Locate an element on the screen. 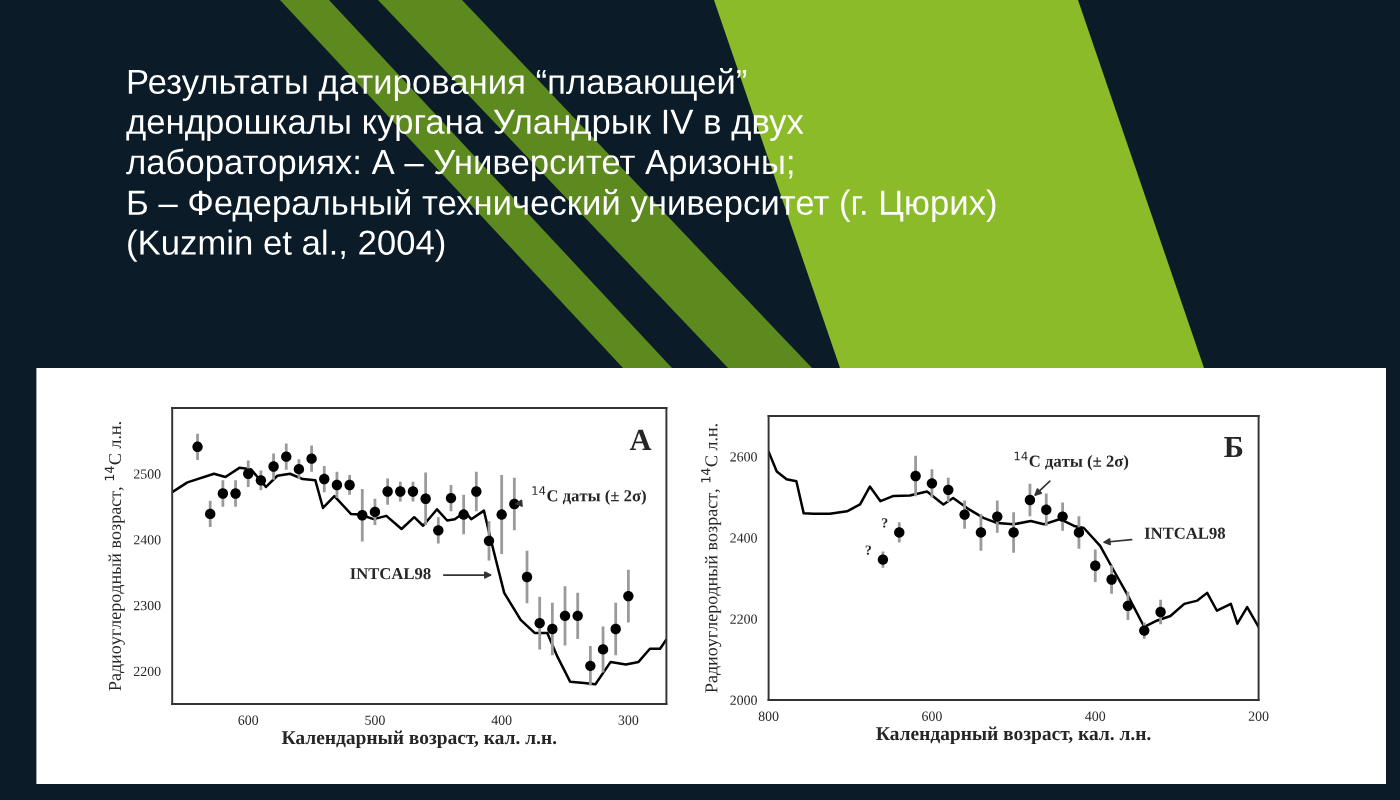 This screenshot has width=1400, height=800. annotation: Б is located at coordinates (1233, 447).